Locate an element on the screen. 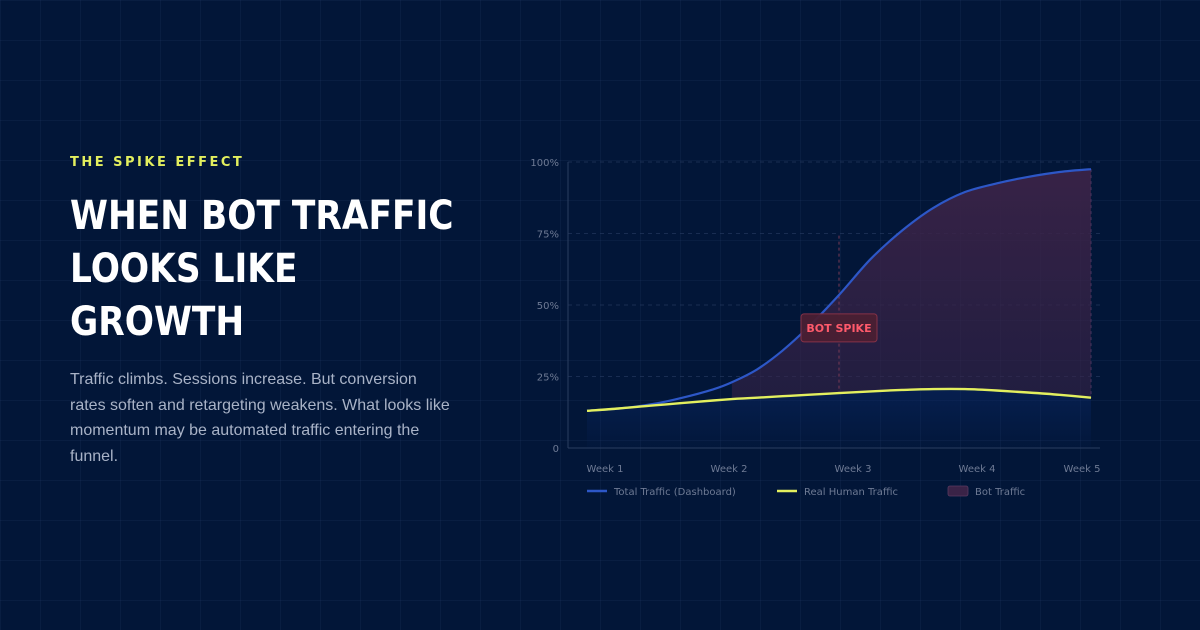 Image resolution: width=1200 pixels, height=630 pixels. y-tick-label-4: 100% is located at coordinates (544, 163).